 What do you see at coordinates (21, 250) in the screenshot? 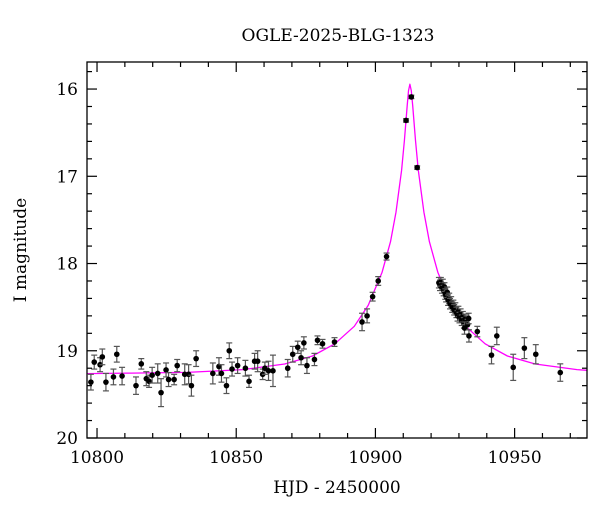
I see `y-axis-label: I magnitude` at bounding box center [21, 250].